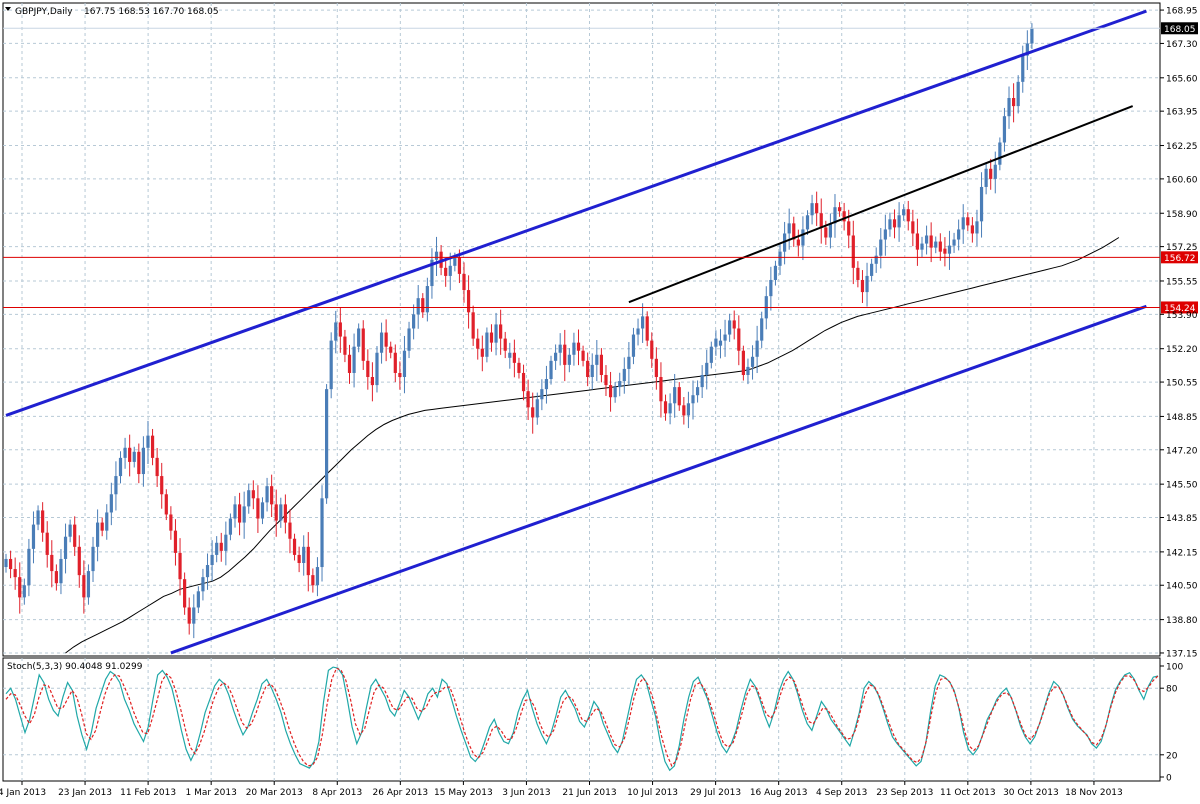 Image resolution: width=1200 pixels, height=804 pixels. What do you see at coordinates (779, 793) in the screenshot?
I see `x-tick-label: 16 Aug 2013` at bounding box center [779, 793].